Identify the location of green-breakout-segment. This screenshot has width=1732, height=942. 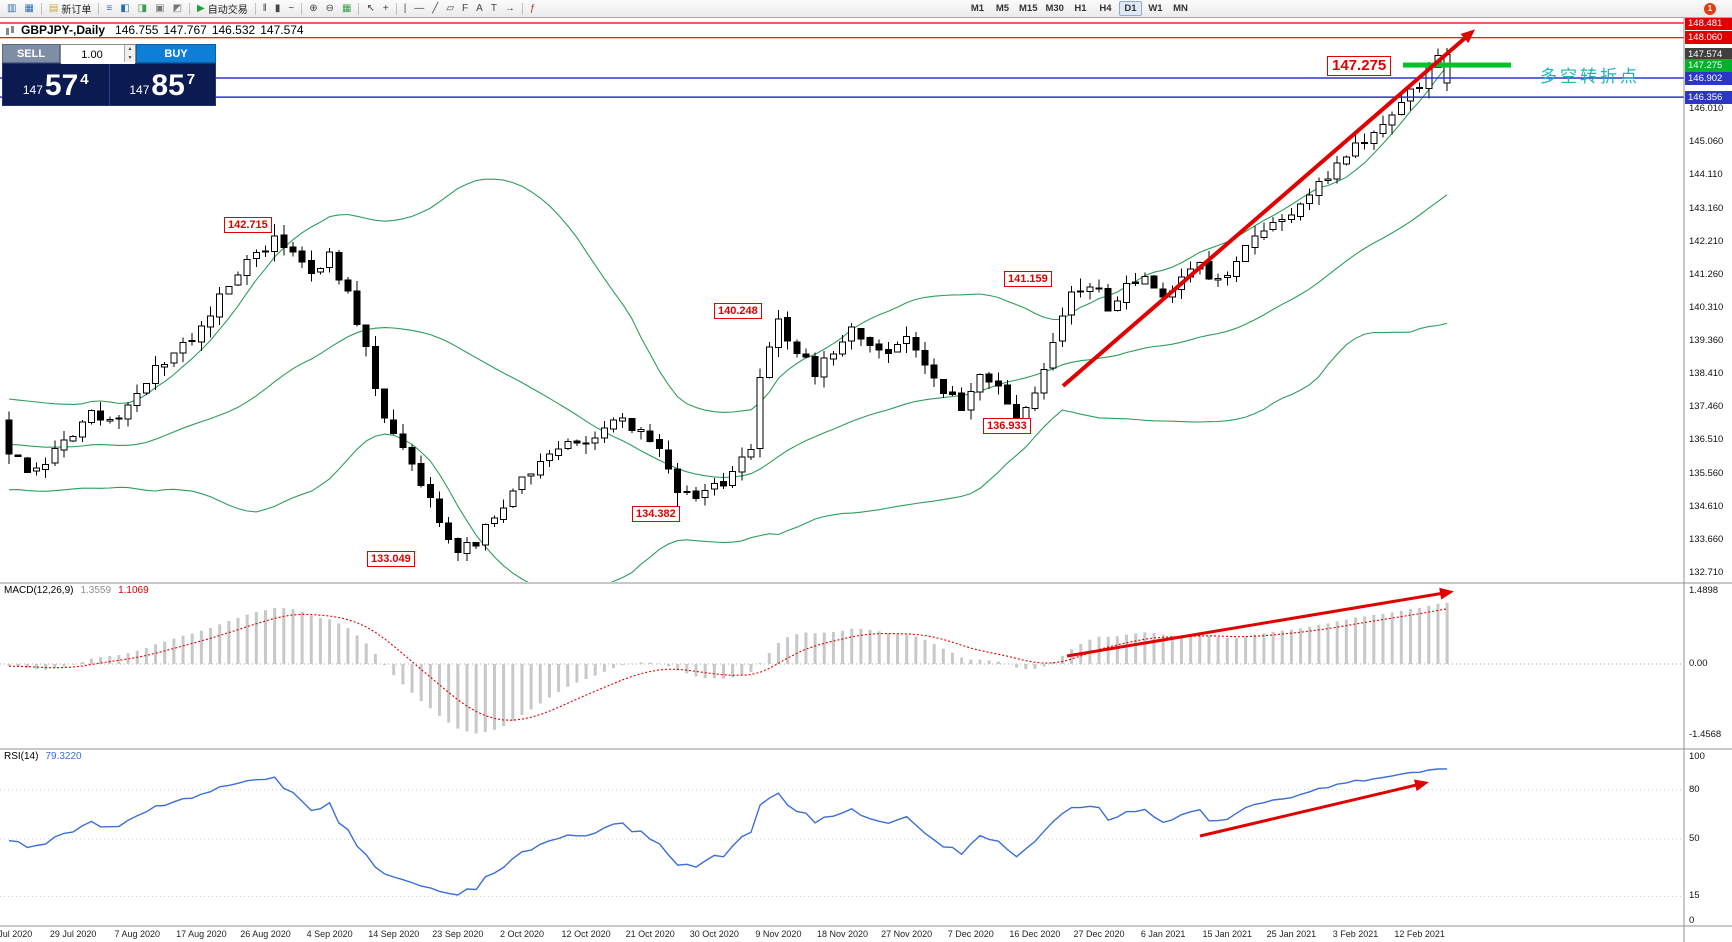
(1457, 65).